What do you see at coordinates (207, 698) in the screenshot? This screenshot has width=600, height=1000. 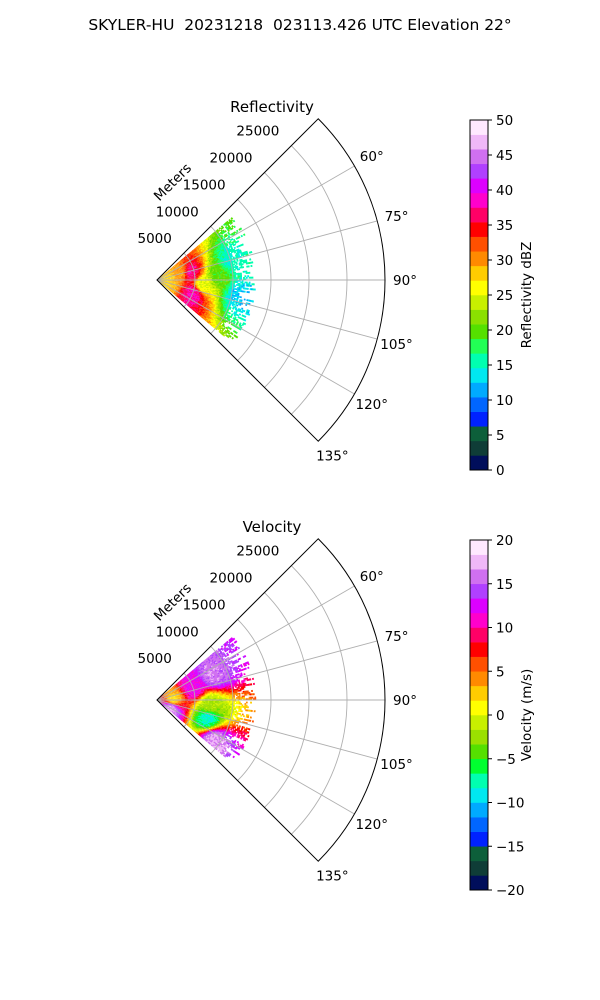 I see `velocity-data` at bounding box center [207, 698].